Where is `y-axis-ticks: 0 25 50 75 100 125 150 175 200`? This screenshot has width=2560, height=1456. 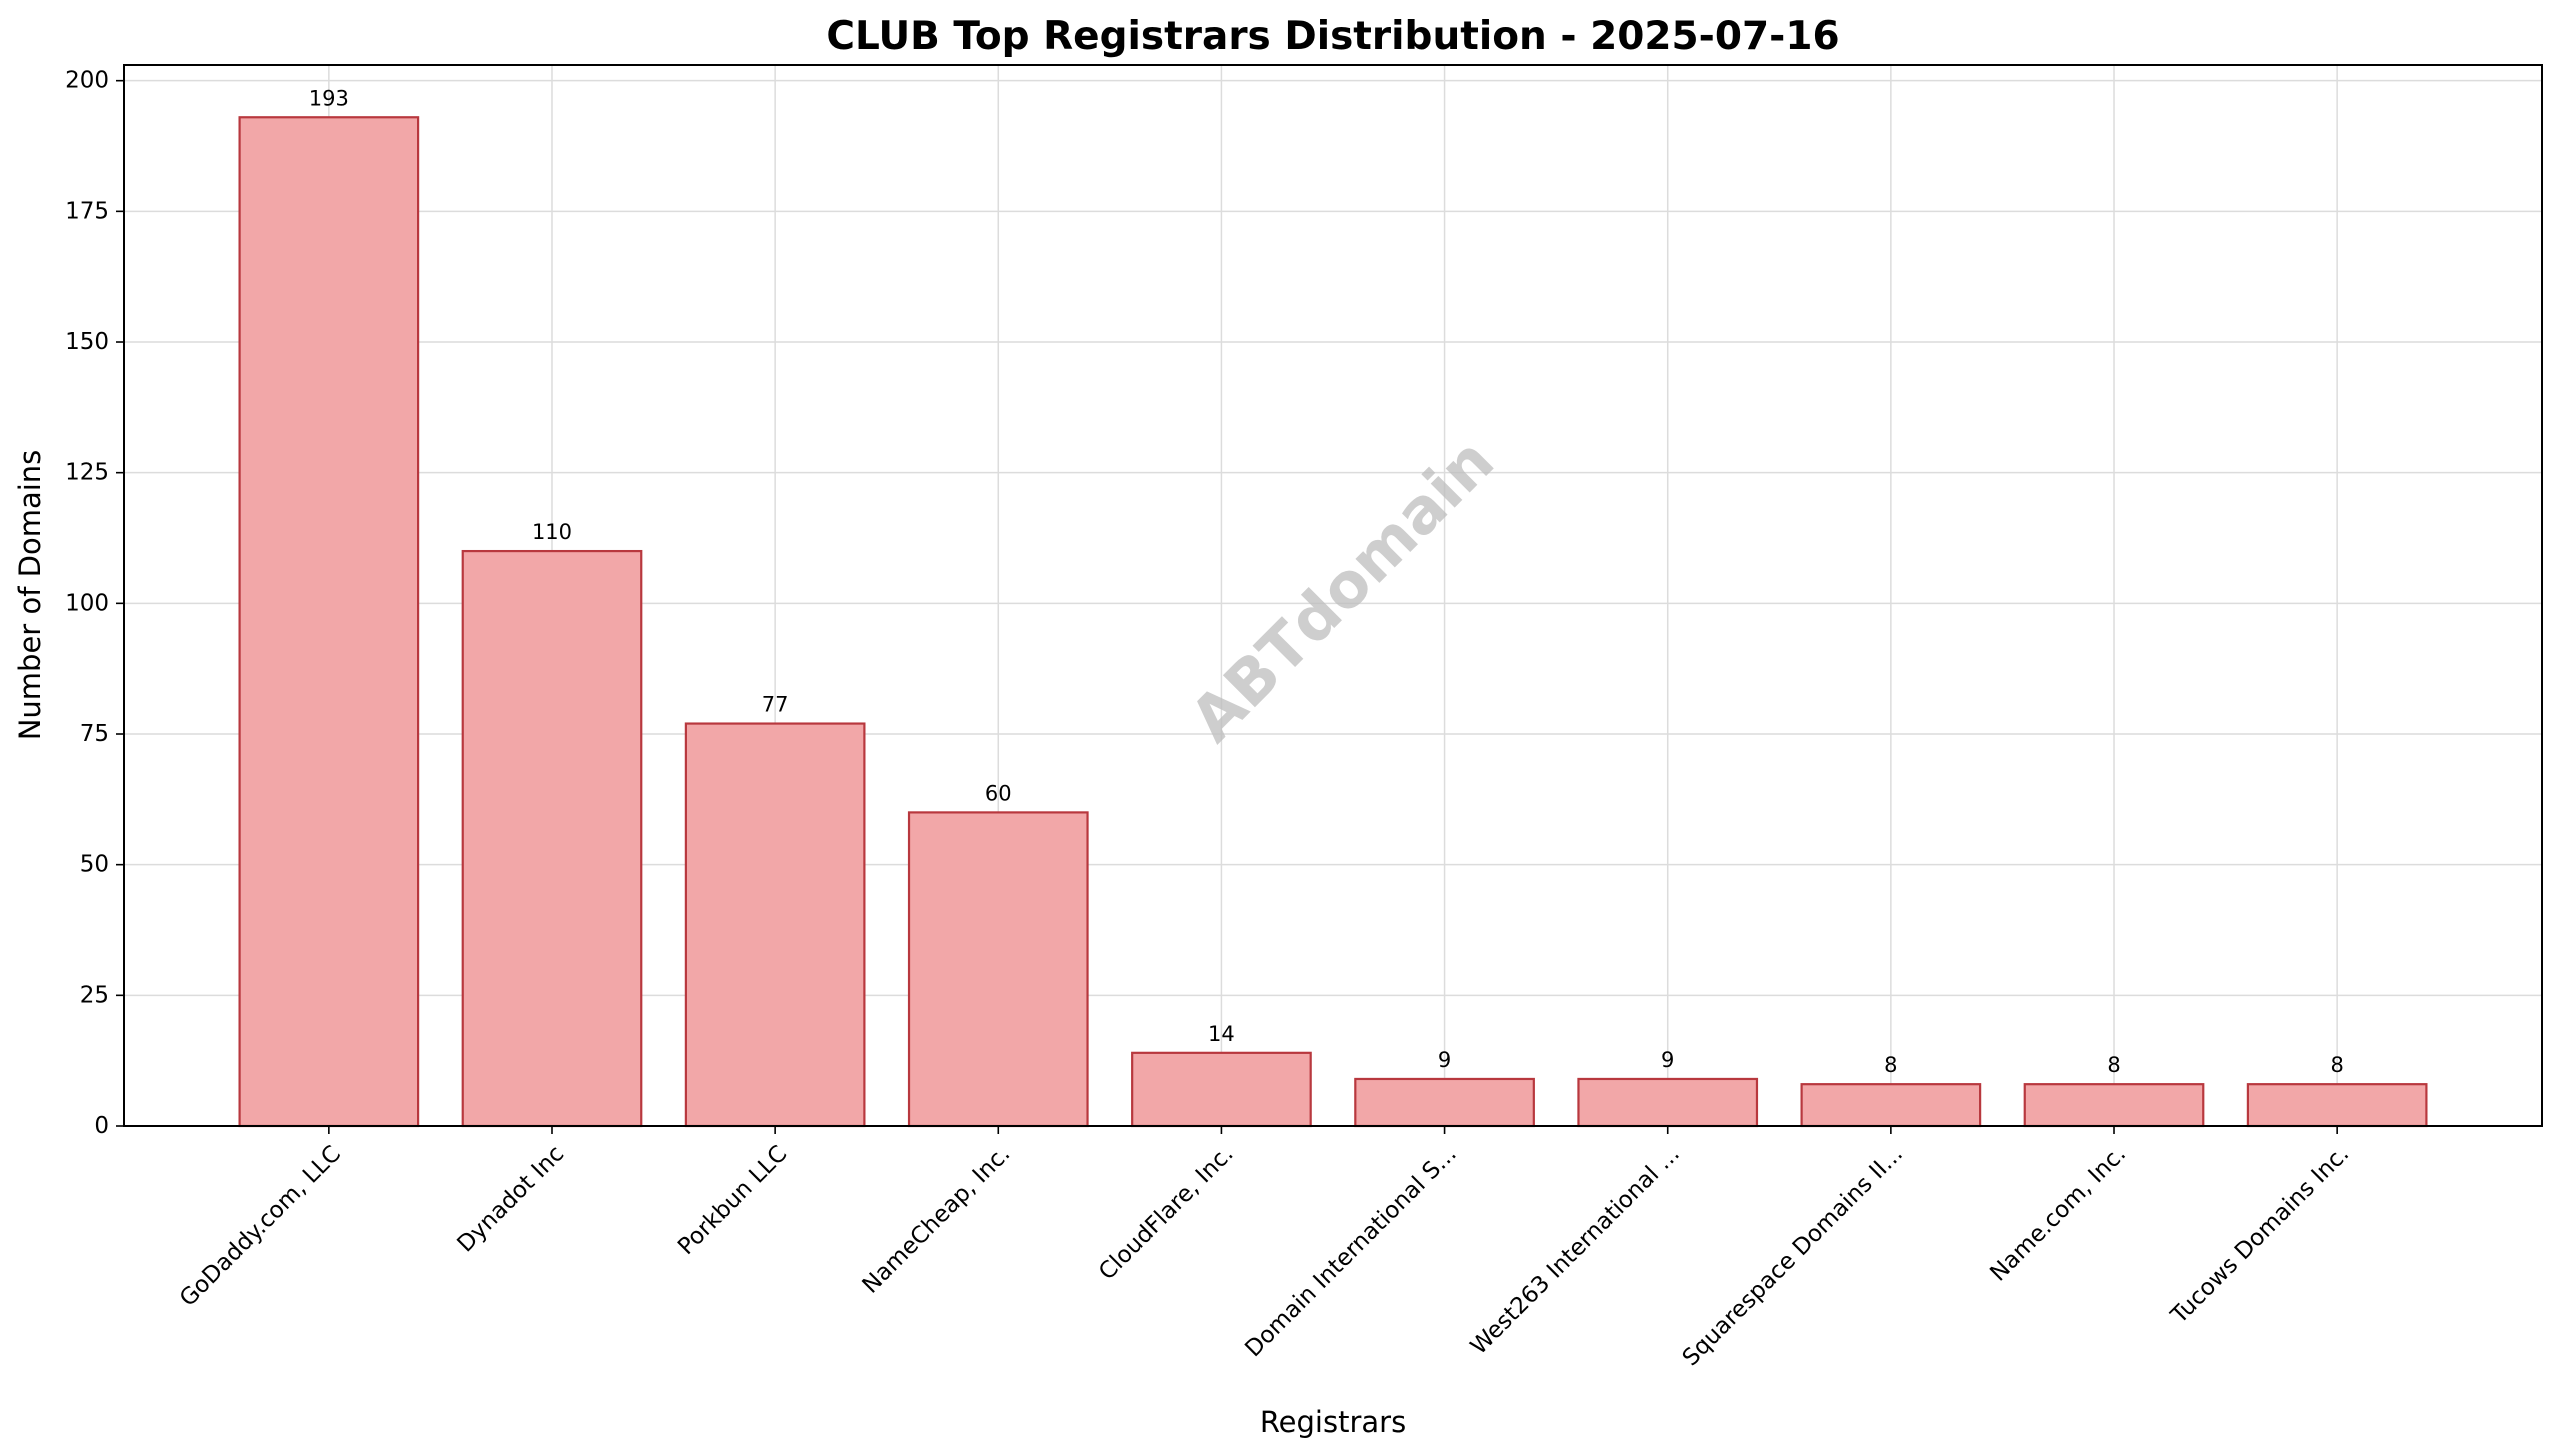 y-axis-ticks: 0 25 50 75 100 125 150 175 200 is located at coordinates (94, 603).